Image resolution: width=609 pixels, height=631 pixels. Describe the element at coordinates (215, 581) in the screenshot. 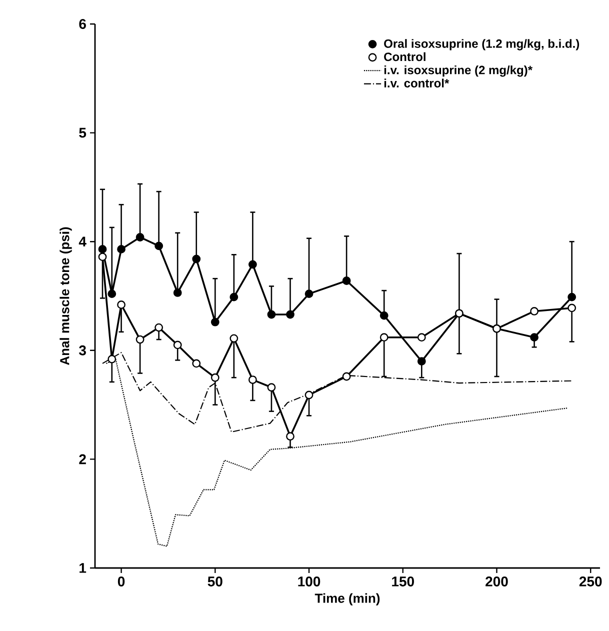

I see `x-tick-label: 50` at that location.